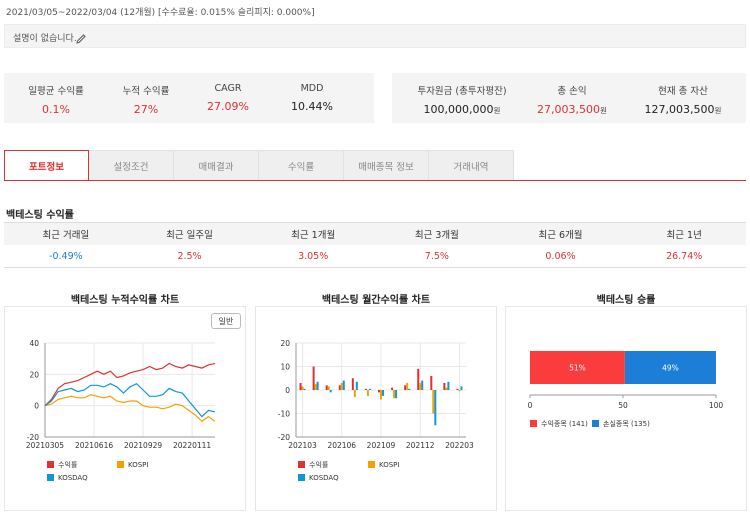  Describe the element at coordinates (56, 91) in the screenshot. I see `stat-label: 일평균 수익률` at that location.